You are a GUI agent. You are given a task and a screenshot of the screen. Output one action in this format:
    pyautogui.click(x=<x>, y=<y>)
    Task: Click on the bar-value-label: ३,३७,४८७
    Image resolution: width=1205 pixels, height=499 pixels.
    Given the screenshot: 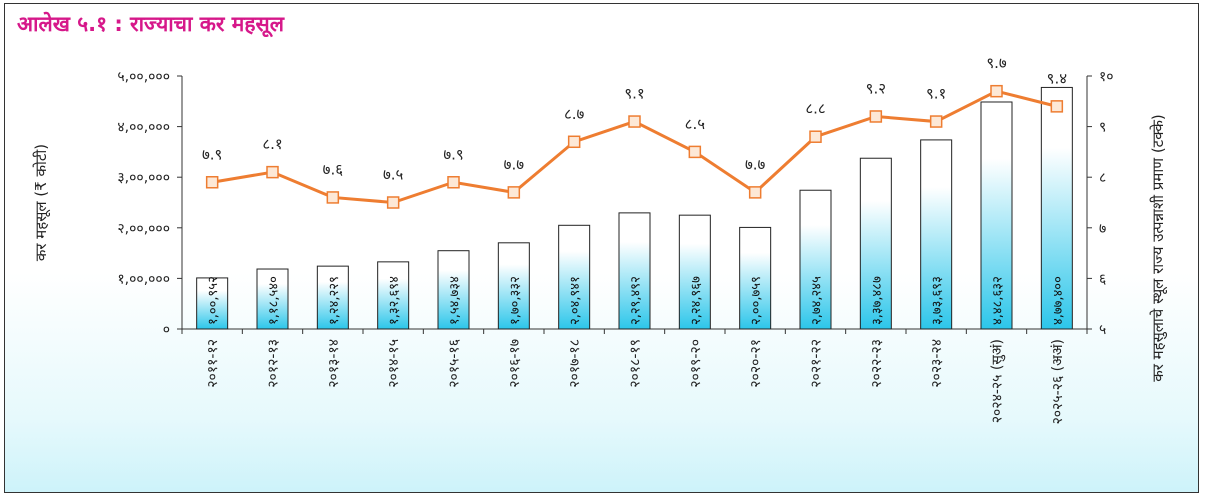 What is the action you would take?
    pyautogui.click(x=877, y=300)
    